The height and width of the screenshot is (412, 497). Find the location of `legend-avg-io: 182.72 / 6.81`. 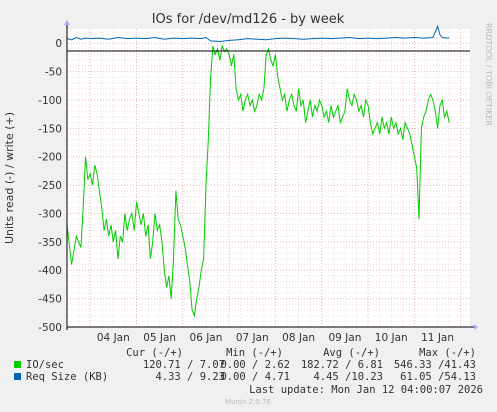

legend-avg-io: 182.72 / 6.81 is located at coordinates (342, 365).